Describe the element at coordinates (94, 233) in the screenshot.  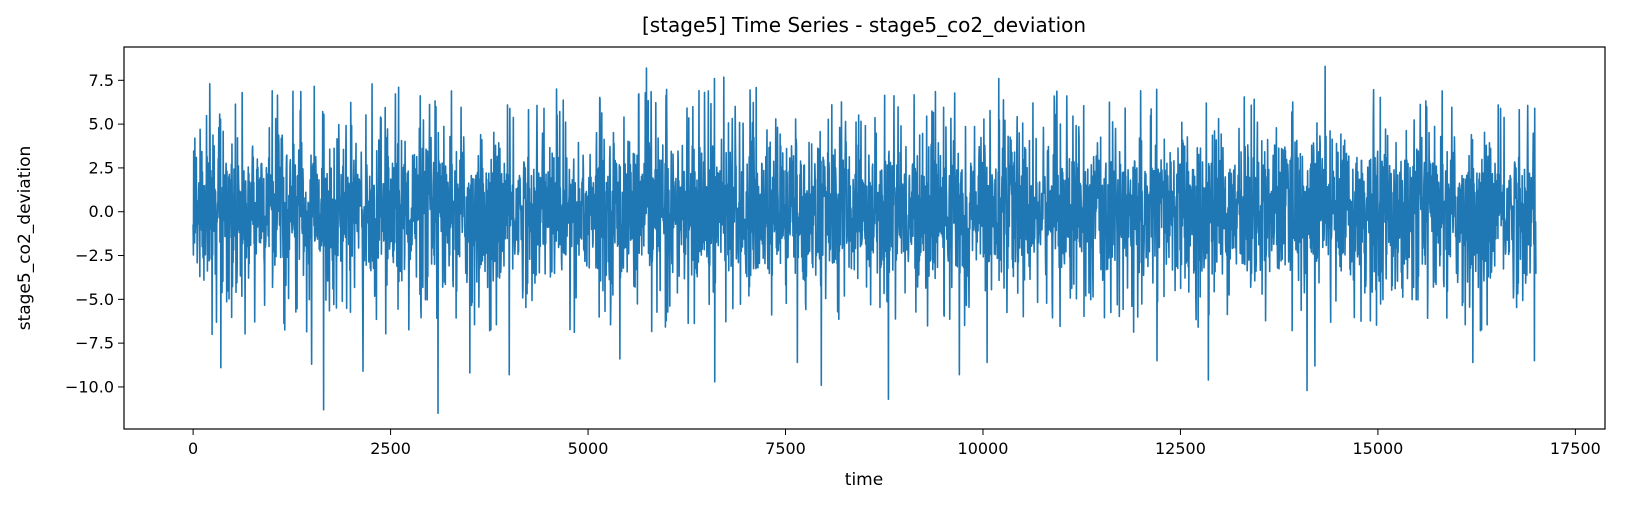
I see `y-axis-ticks: 7.5 5.0 2.5 0.0 −2.5 −5.0 −7.5 −10.0` at that location.